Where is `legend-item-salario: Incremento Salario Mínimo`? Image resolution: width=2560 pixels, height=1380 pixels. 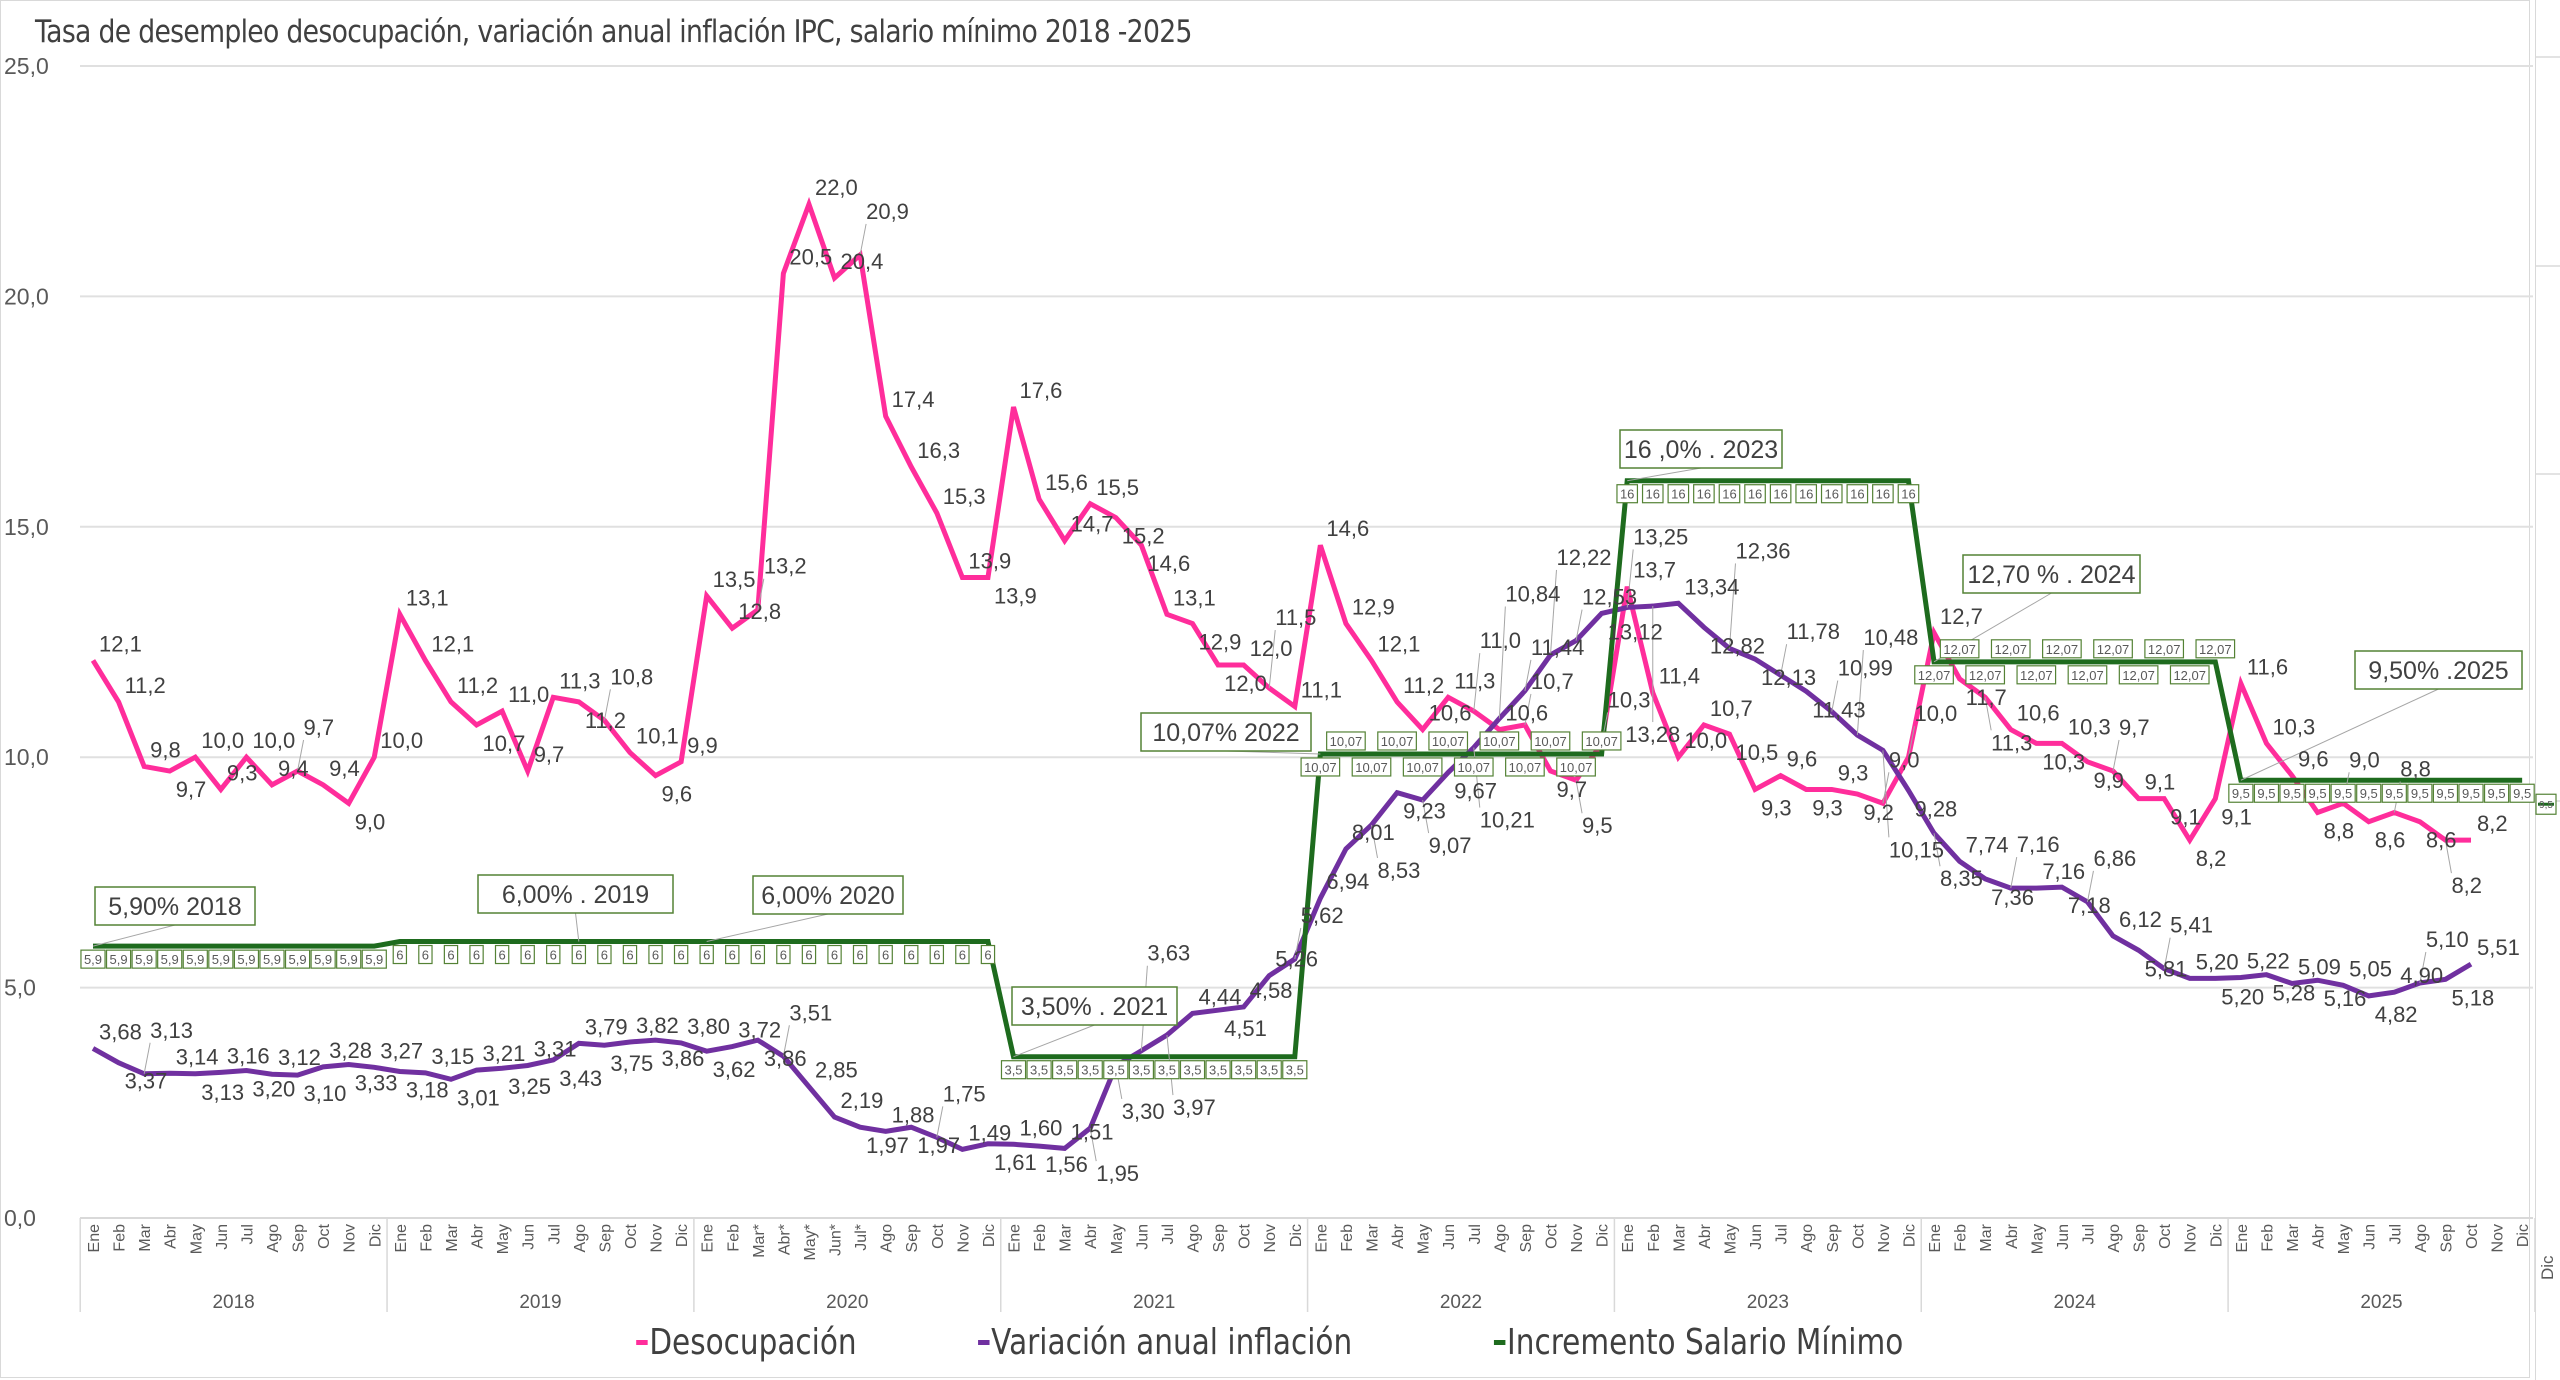
legend-item-salario: Incremento Salario Mínimo is located at coordinates (1698, 1342).